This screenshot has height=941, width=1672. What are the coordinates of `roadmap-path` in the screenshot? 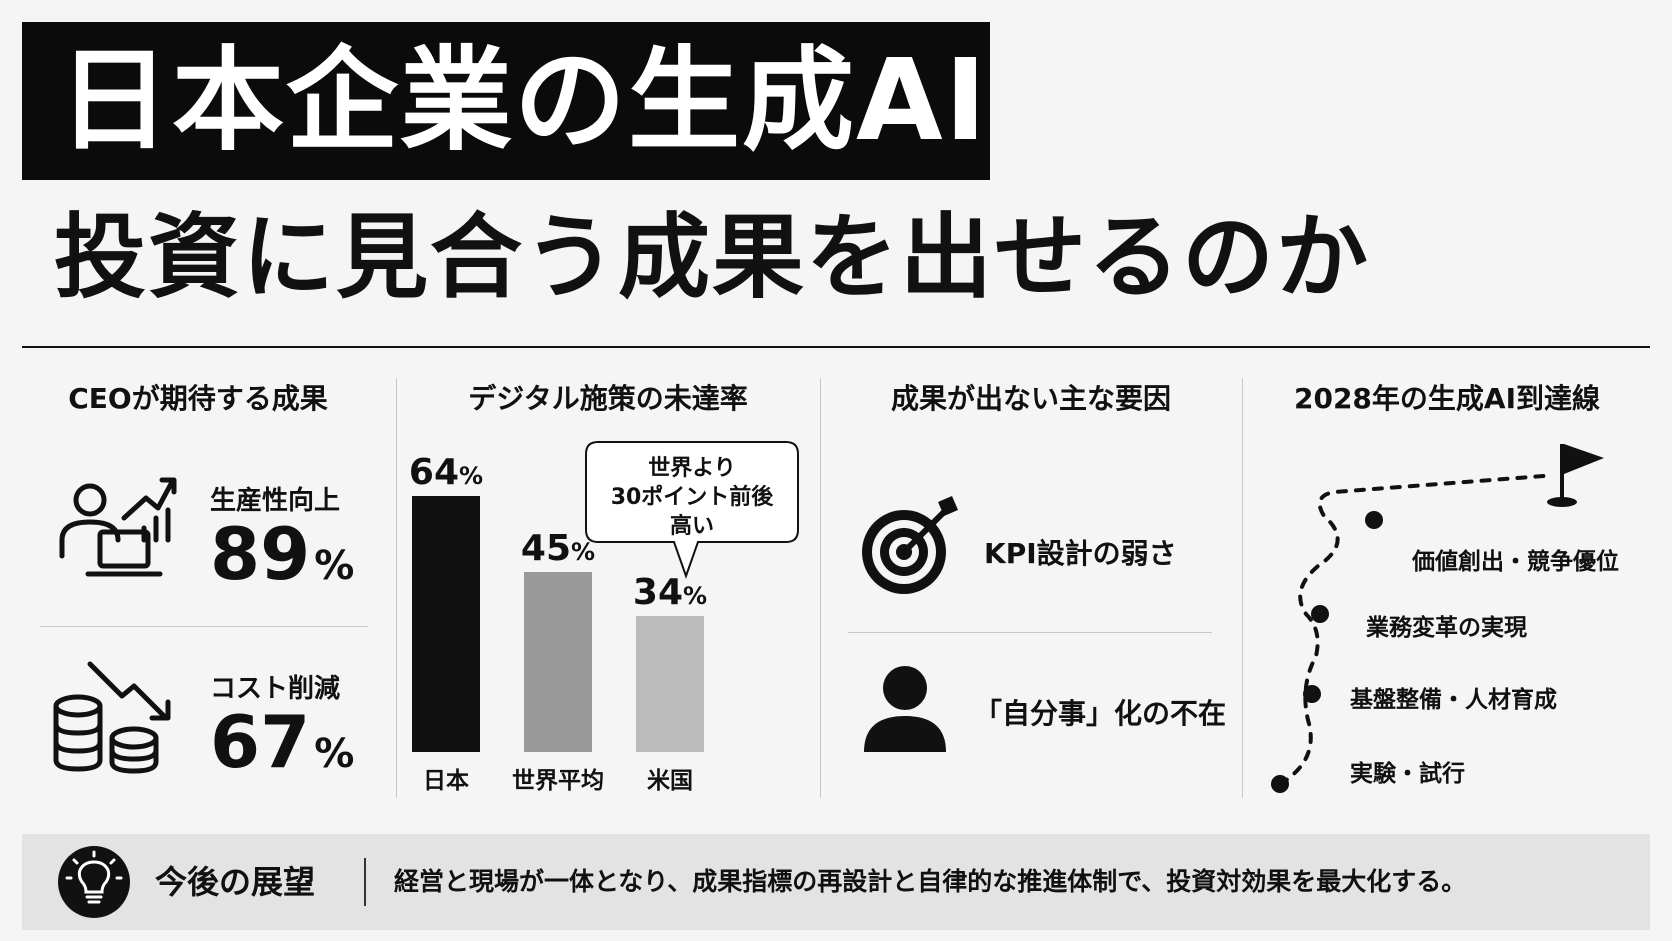 It's located at (1437, 618).